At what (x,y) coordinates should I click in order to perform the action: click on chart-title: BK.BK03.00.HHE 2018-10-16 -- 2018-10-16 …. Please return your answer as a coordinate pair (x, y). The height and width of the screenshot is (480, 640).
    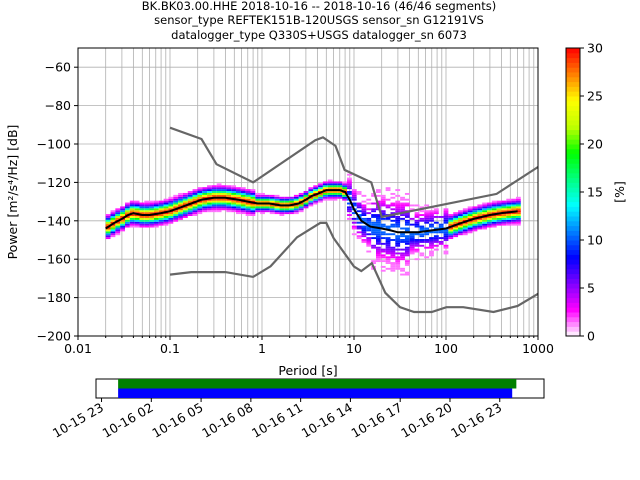
    Looking at the image, I should click on (319, 6).